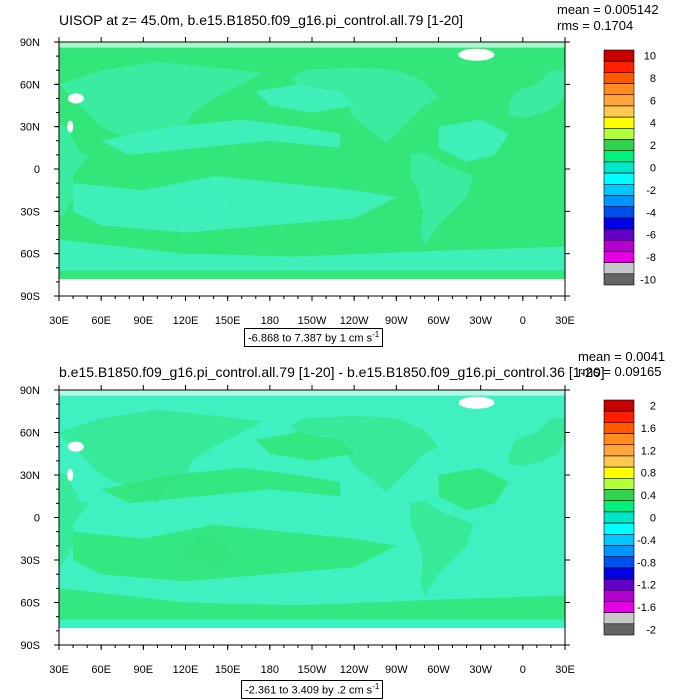 The width and height of the screenshot is (700, 700). I want to click on colorbar-label: 4, so click(653, 124).